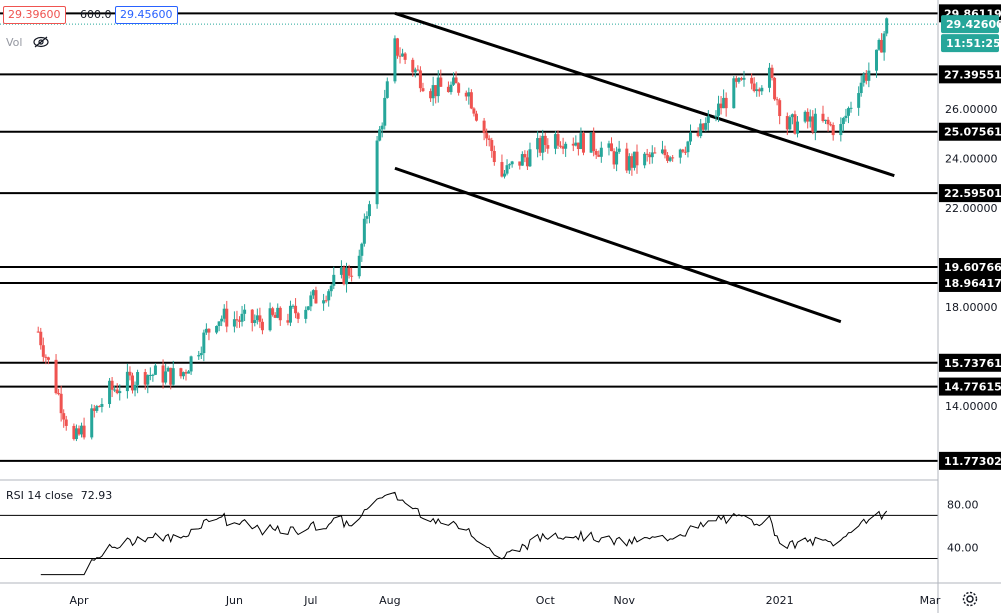  What do you see at coordinates (971, 307) in the screenshot?
I see `y-tick-label: 18.00000` at bounding box center [971, 307].